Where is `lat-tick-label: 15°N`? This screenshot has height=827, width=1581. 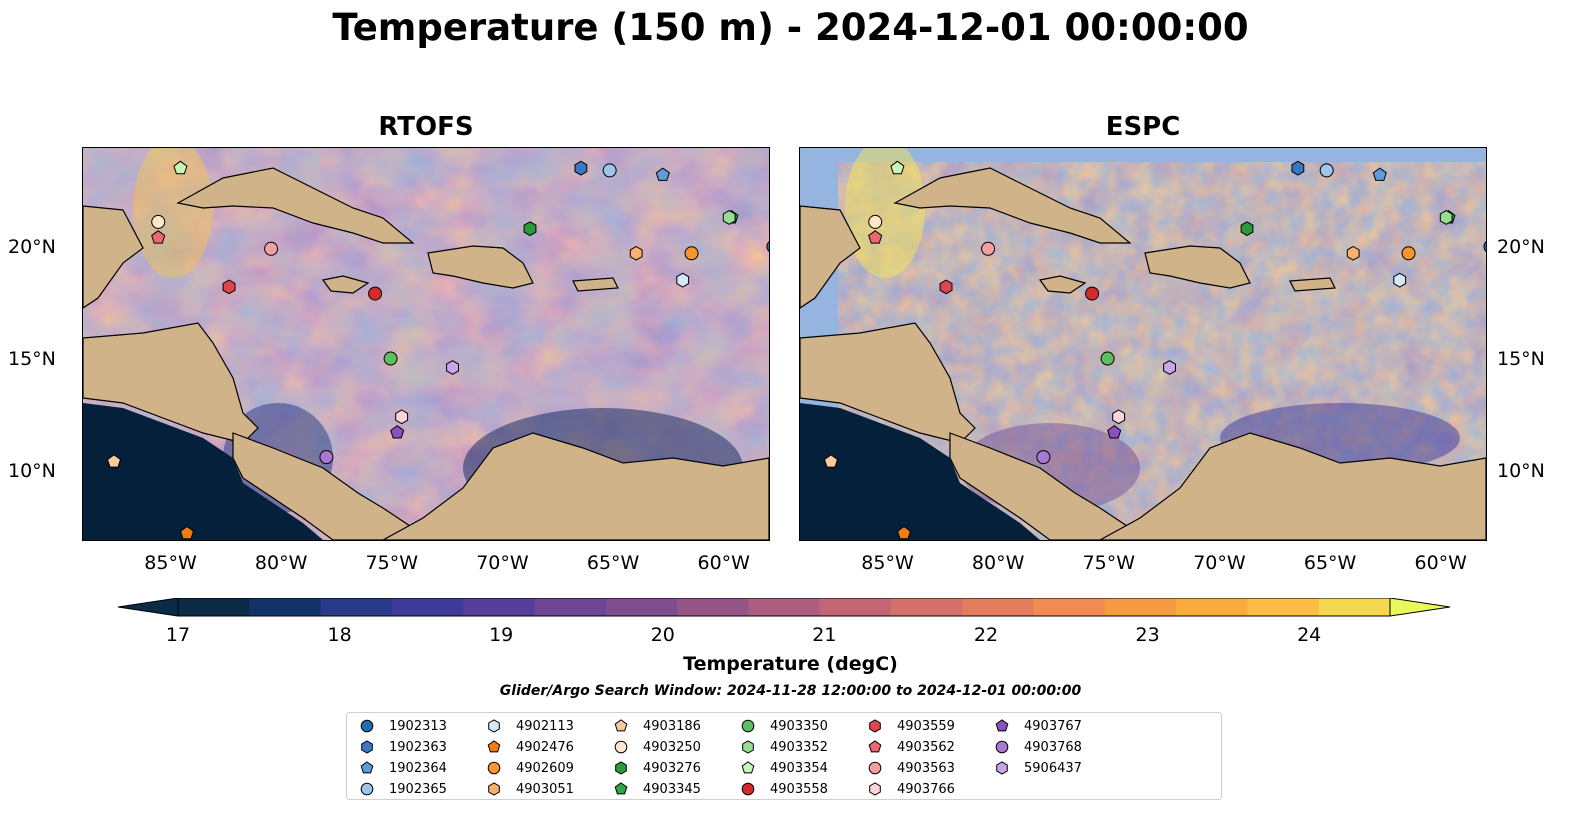 lat-tick-label: 15°N is located at coordinates (1521, 358).